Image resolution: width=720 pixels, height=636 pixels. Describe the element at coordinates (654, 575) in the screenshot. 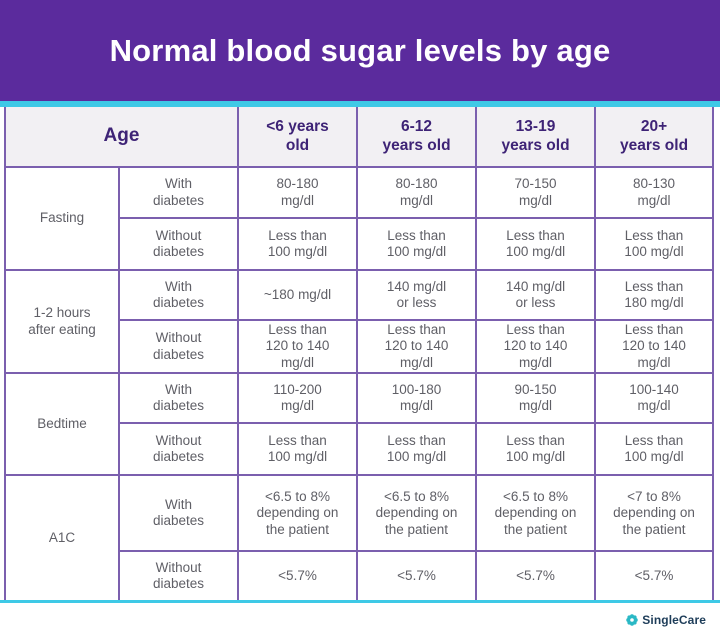

I see `cell-a1c-without-20plus: <5.7%` at that location.